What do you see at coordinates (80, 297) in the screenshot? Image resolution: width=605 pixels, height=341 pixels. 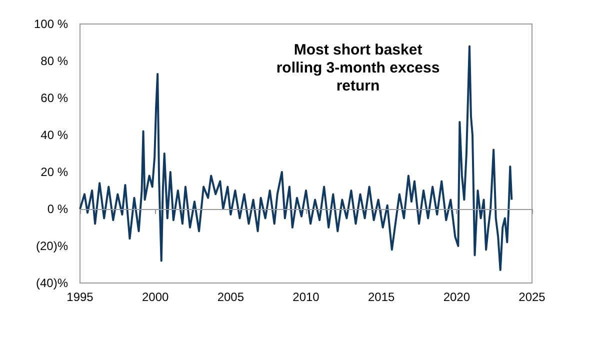 I see `x-tick-label: 1995` at bounding box center [80, 297].